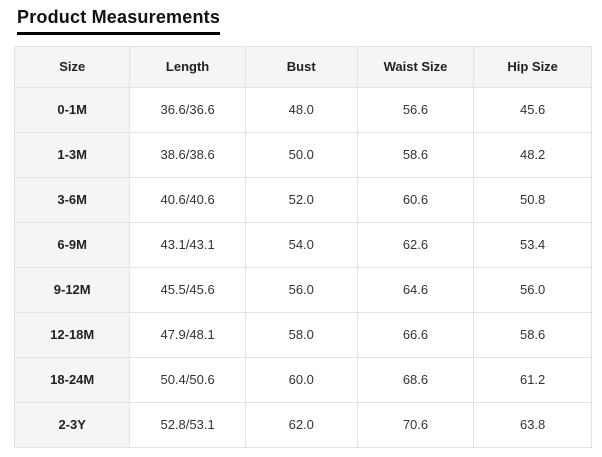 Image resolution: width=602 pixels, height=457 pixels. What do you see at coordinates (187, 424) in the screenshot?
I see `cell-length: 52.8/53.1` at bounding box center [187, 424].